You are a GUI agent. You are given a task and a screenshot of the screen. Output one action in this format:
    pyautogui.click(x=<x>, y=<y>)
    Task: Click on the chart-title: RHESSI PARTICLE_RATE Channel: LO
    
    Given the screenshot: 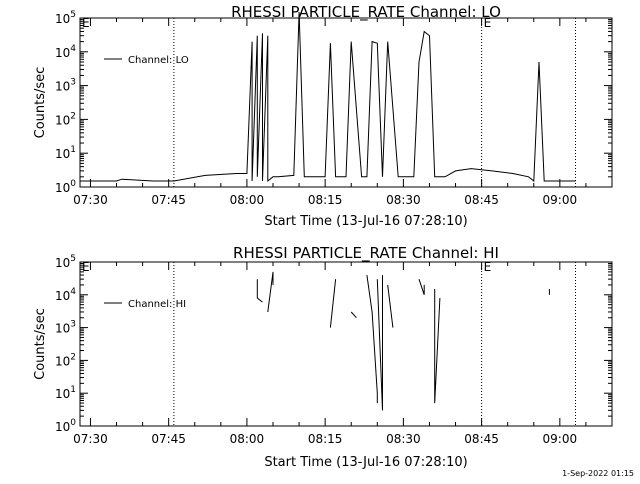 What is the action you would take?
    pyautogui.click(x=366, y=12)
    